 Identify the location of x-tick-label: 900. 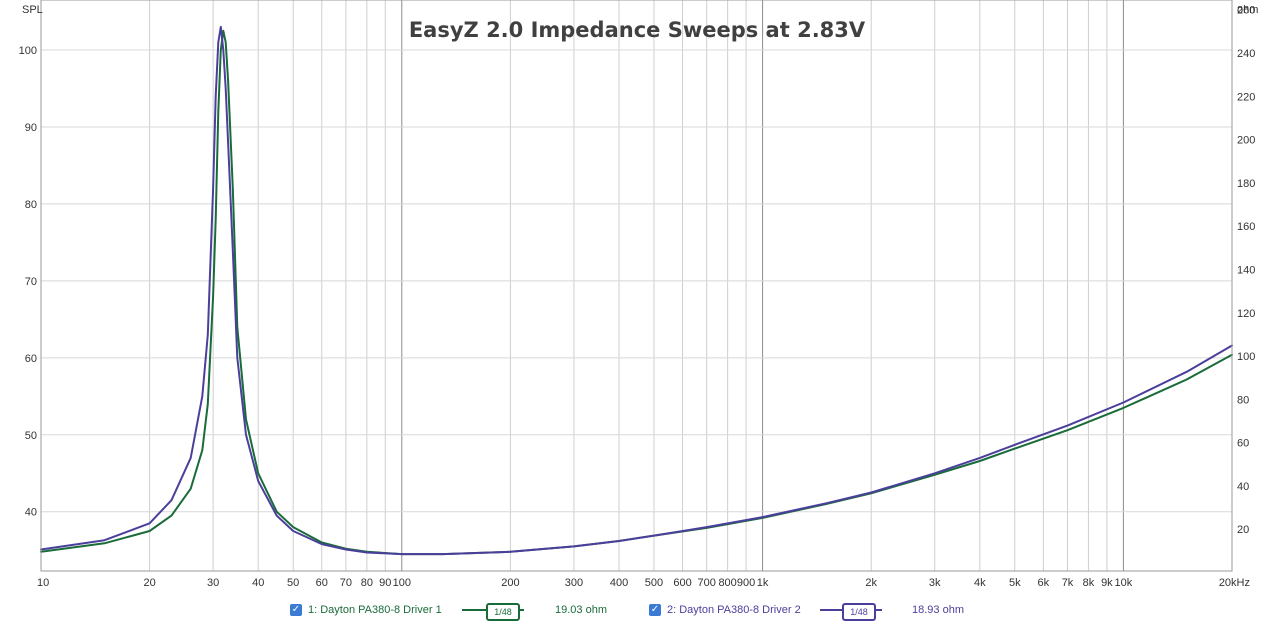
(746, 583).